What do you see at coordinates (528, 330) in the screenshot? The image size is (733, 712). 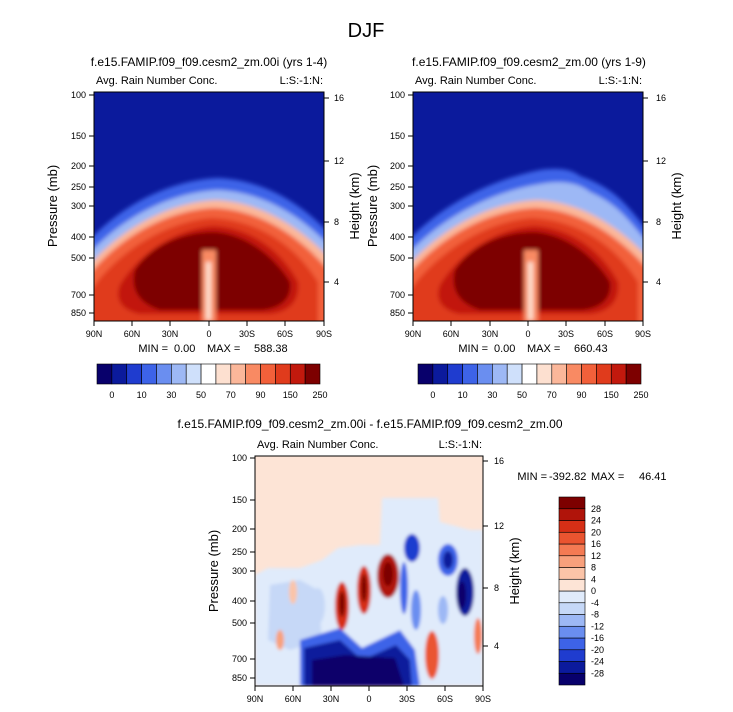 I see `panel-2-x-axis: 90N 60N 30N 0 30S 60S 90S` at bounding box center [528, 330].